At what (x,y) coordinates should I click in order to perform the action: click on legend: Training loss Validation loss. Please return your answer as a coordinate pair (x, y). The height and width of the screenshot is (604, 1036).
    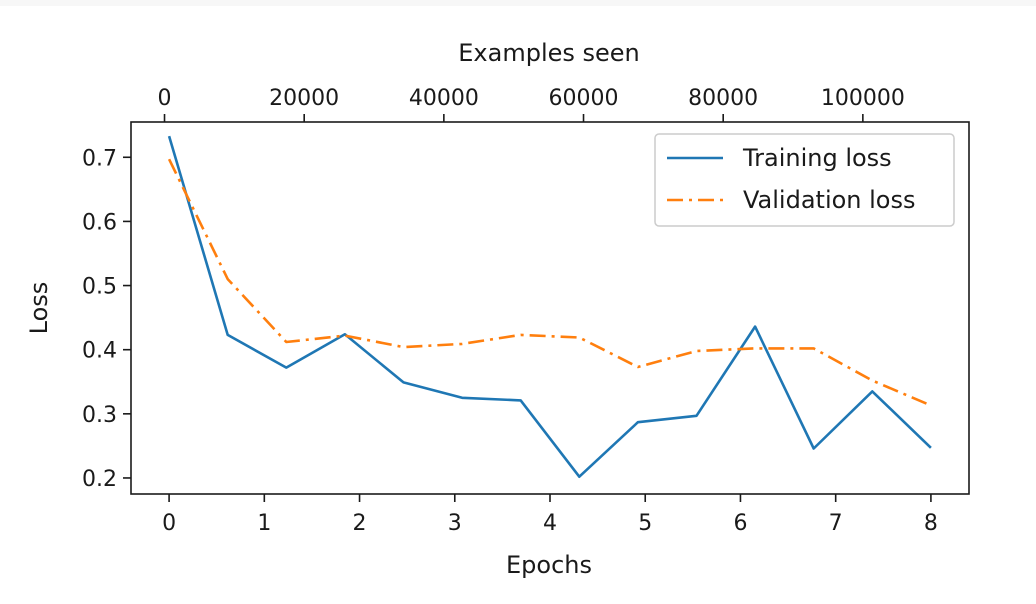
    Looking at the image, I should click on (804, 180).